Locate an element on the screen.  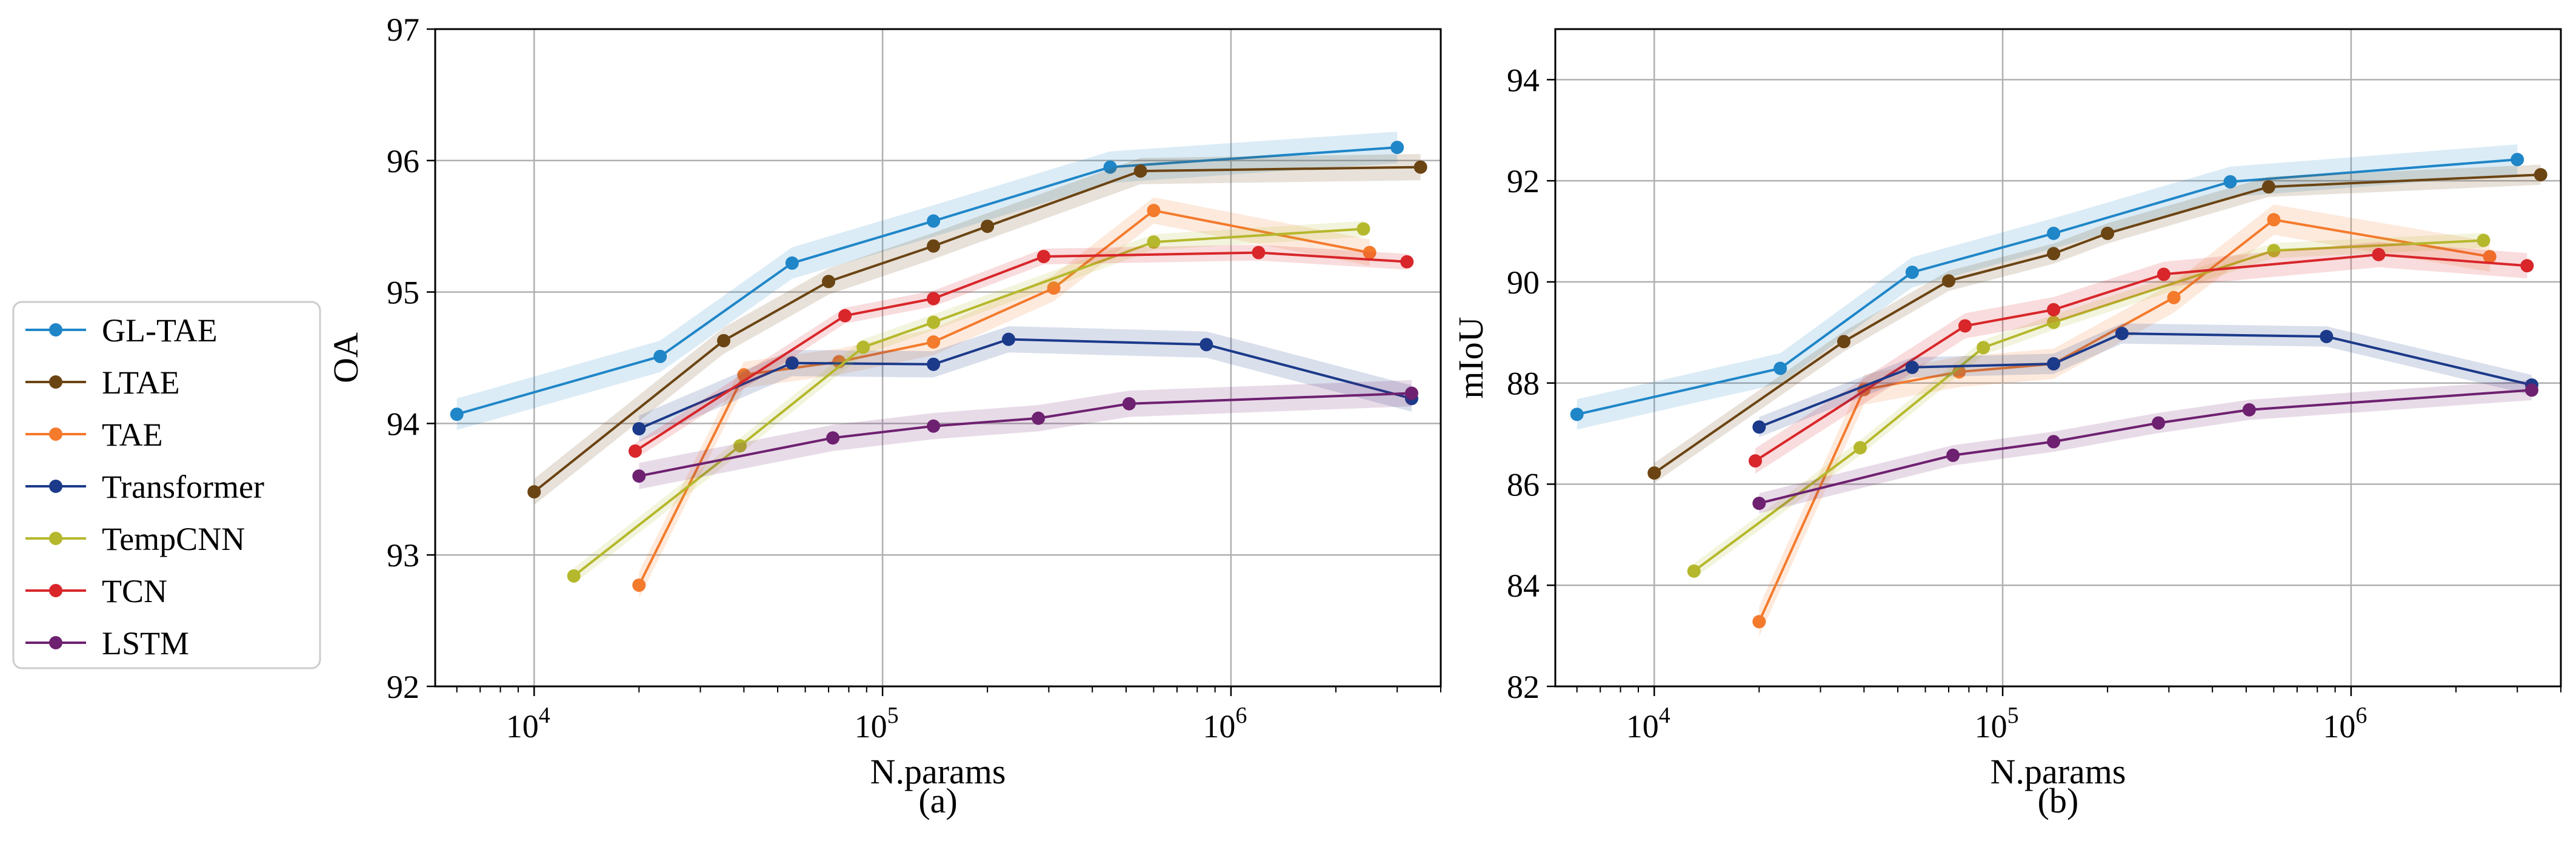
legend-entry: Transformer is located at coordinates (144, 487).